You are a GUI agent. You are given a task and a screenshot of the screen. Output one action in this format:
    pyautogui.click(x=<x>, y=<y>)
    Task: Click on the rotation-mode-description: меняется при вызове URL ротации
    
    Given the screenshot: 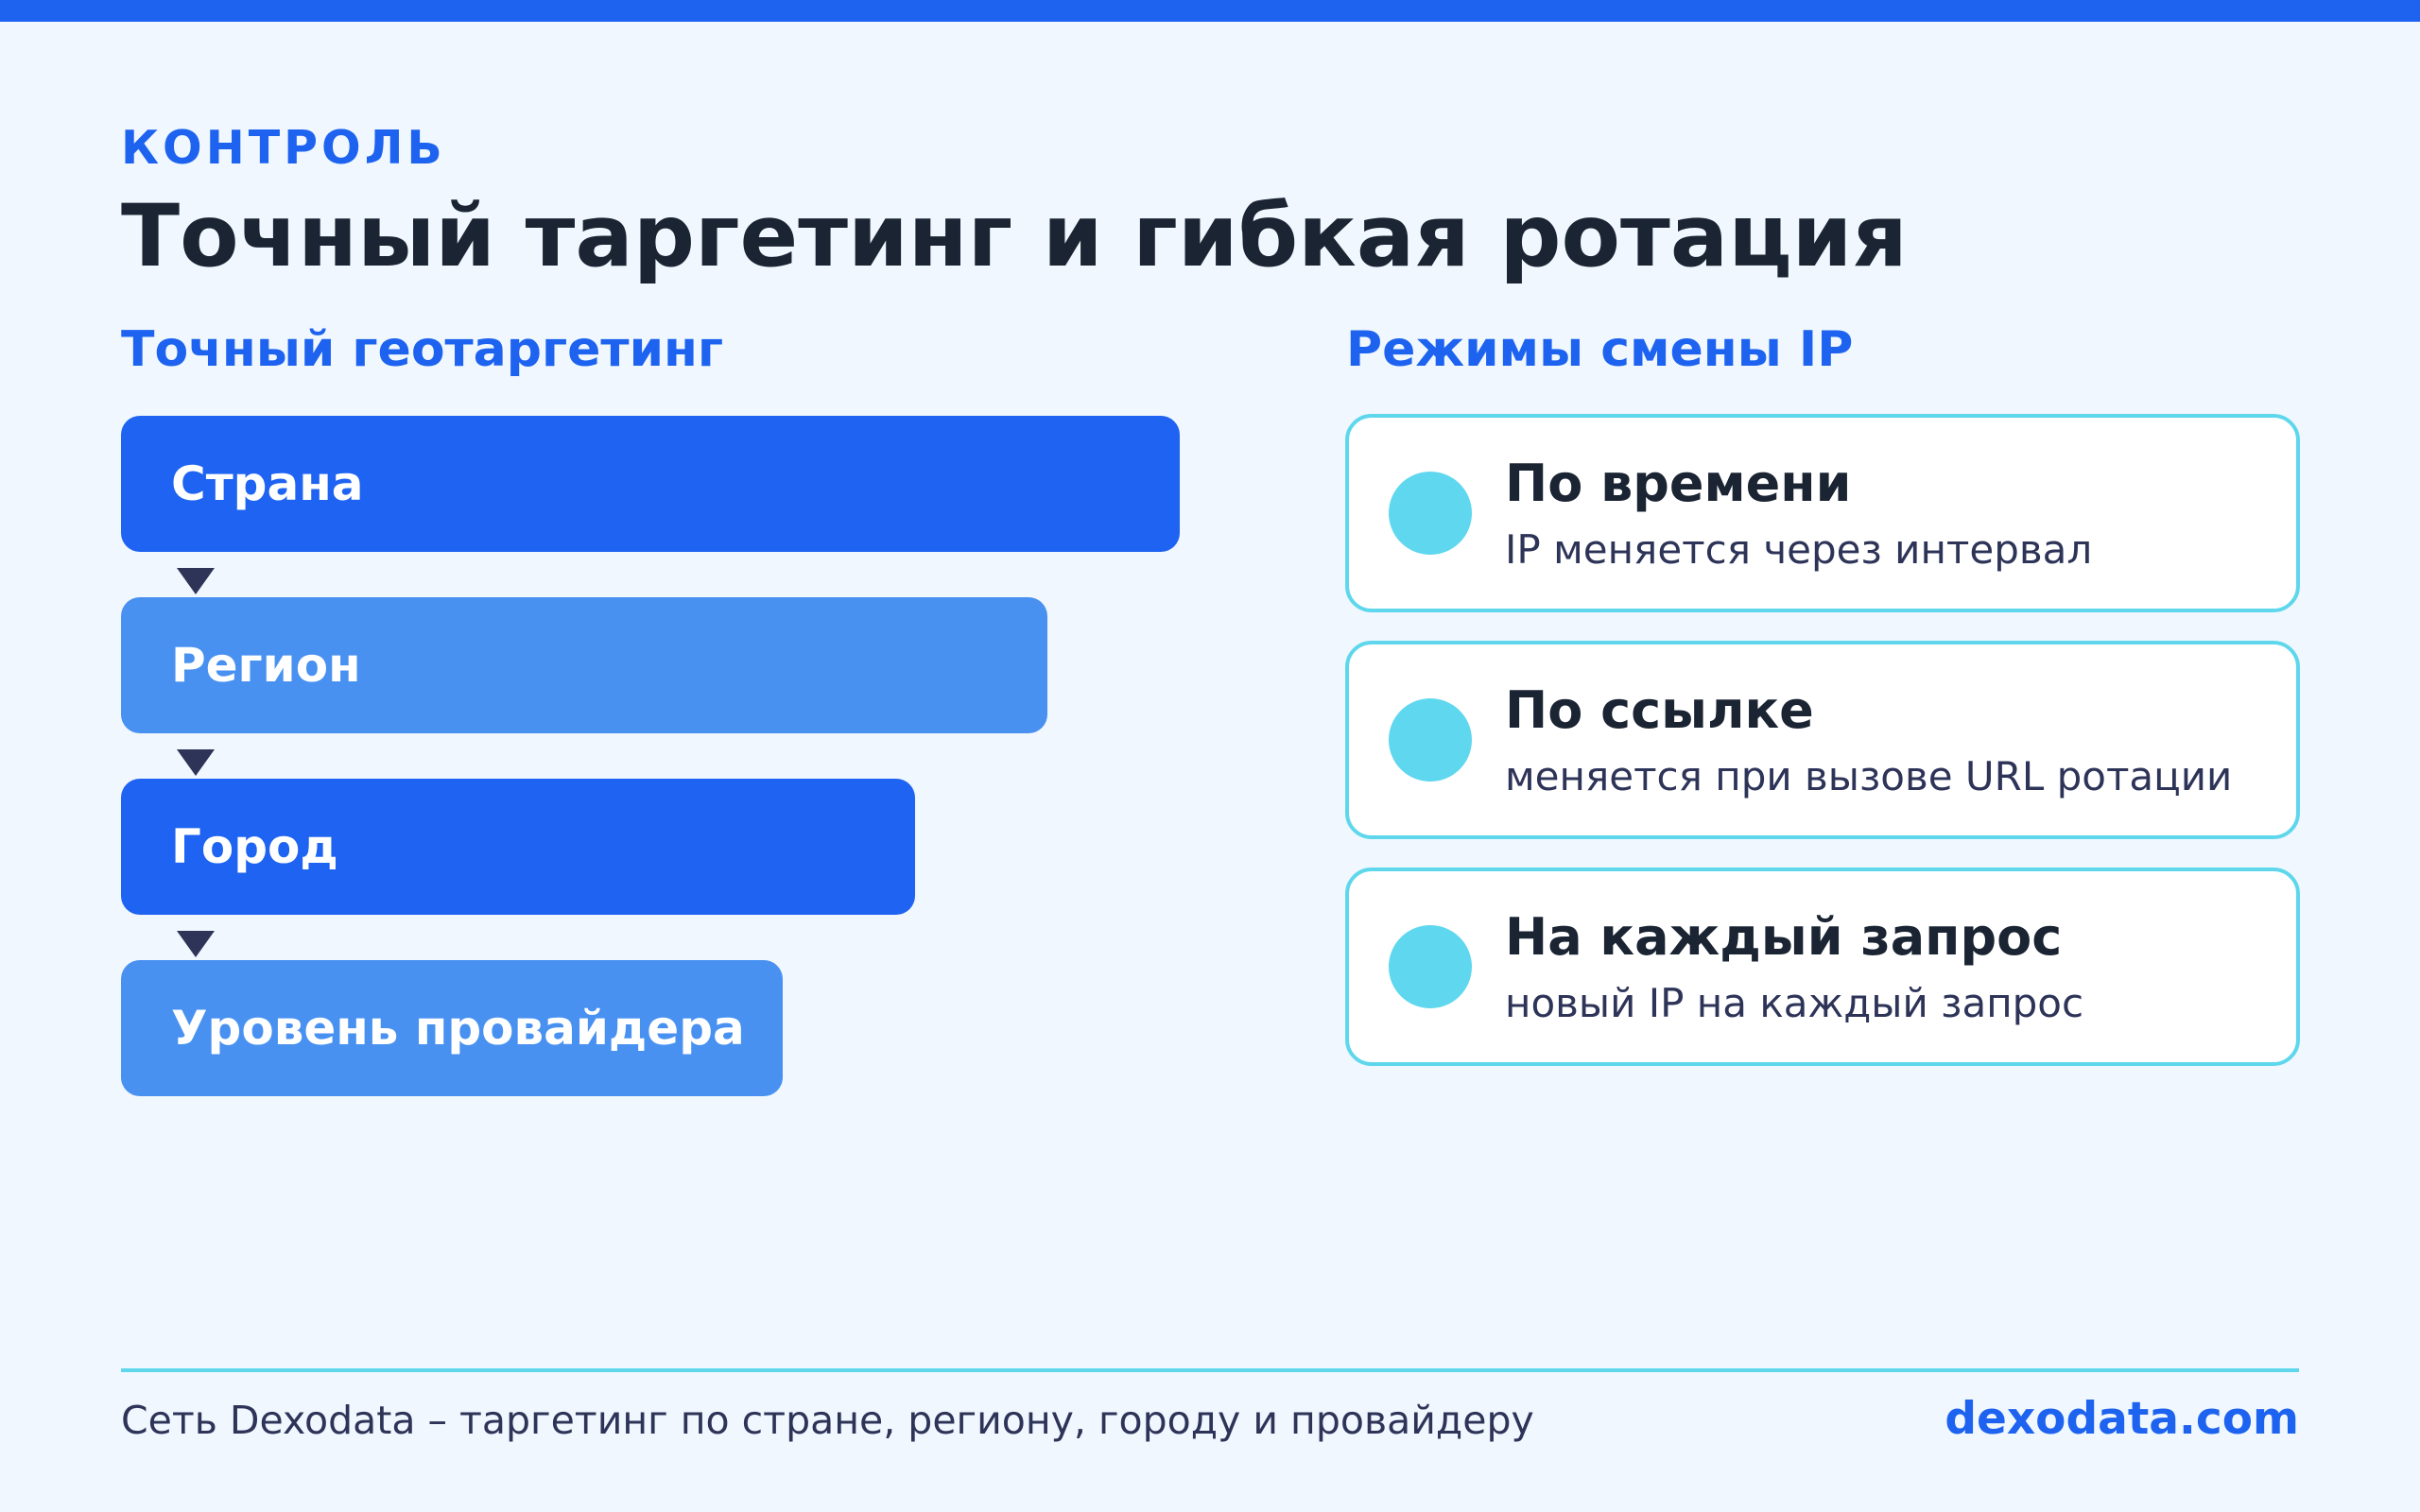 What is the action you would take?
    pyautogui.click(x=1869, y=776)
    